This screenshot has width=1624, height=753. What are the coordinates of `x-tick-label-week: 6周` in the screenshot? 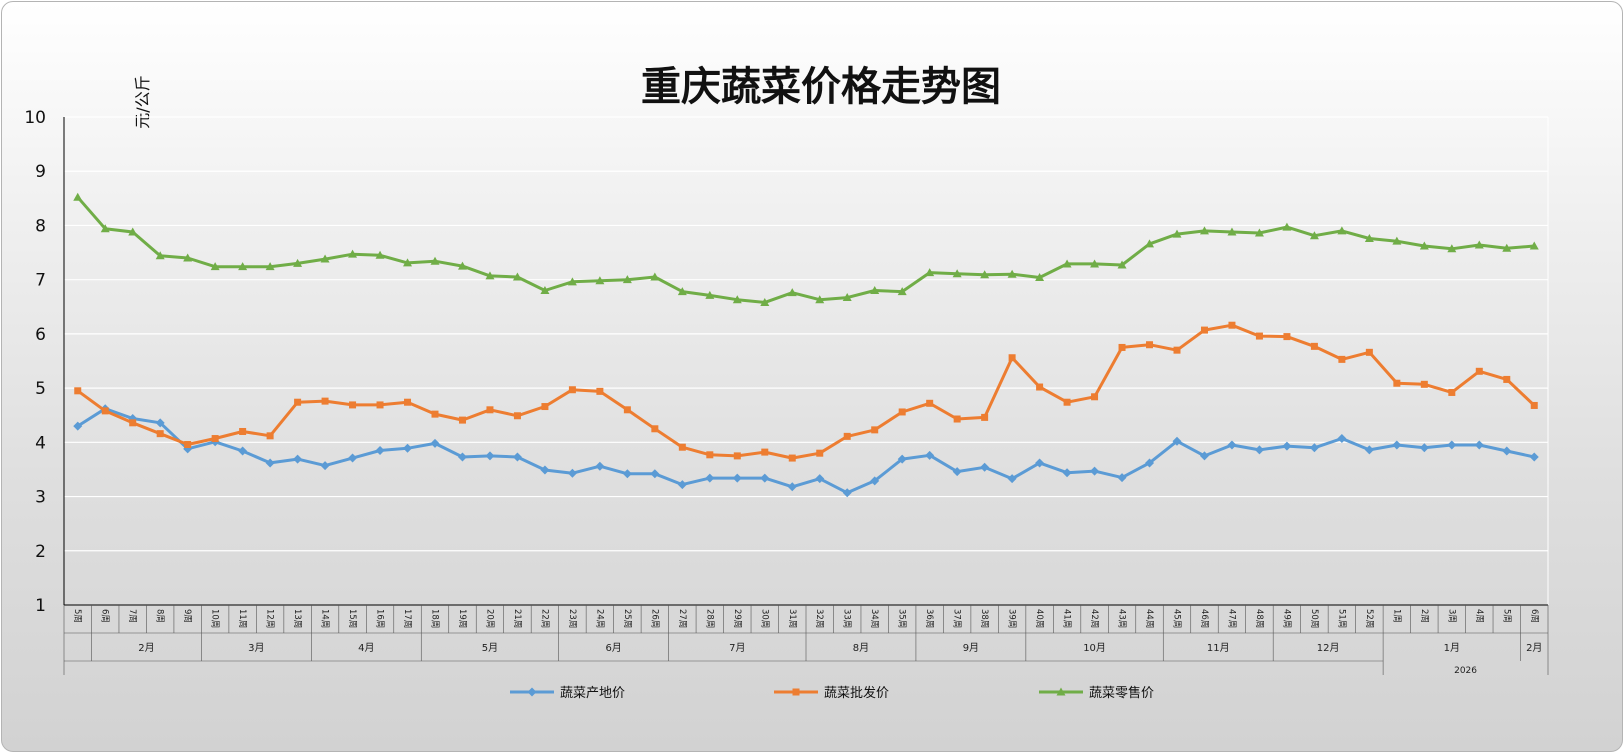 It's located at (1534, 616).